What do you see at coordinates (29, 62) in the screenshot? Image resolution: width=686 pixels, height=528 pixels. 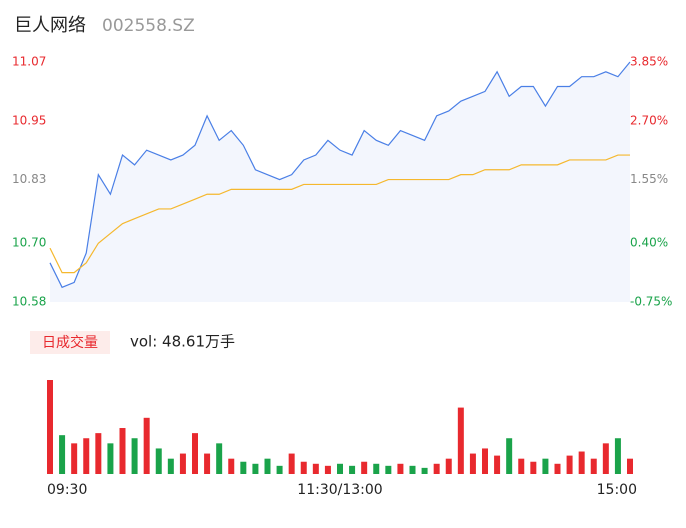 I see `y-tick-label: 11.07` at bounding box center [29, 62].